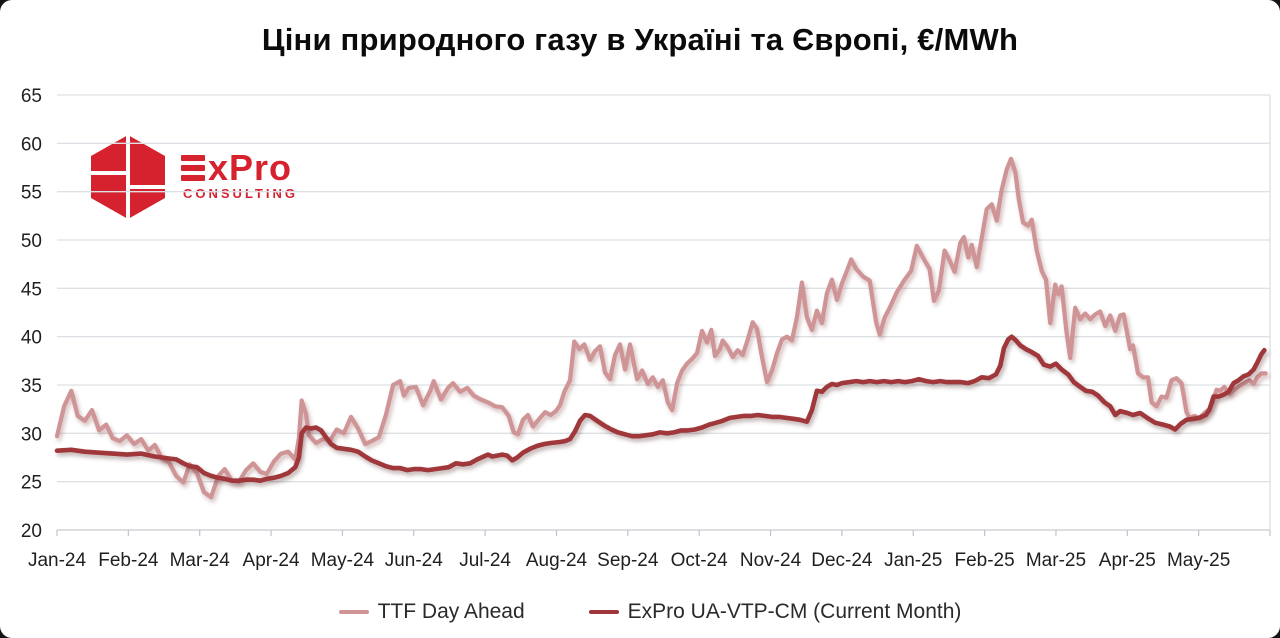  I want to click on y-tick-label-60: 60, so click(31, 144).